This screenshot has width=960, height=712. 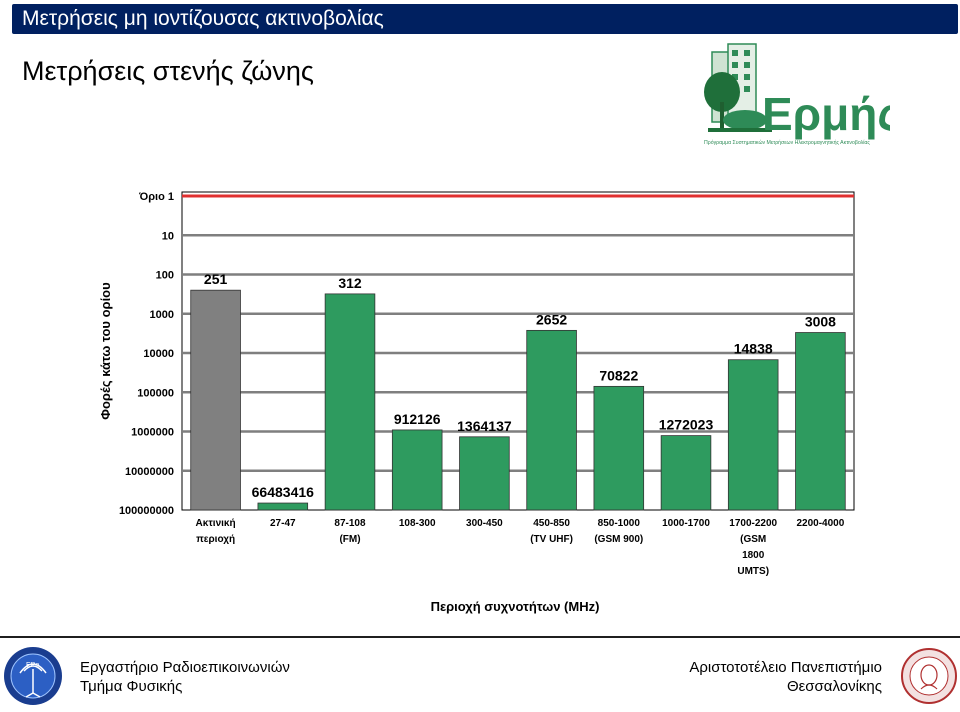 What do you see at coordinates (515, 606) in the screenshot?
I see `x-axis-label: Περιοχή συχνοτήτων (MHz)` at bounding box center [515, 606].